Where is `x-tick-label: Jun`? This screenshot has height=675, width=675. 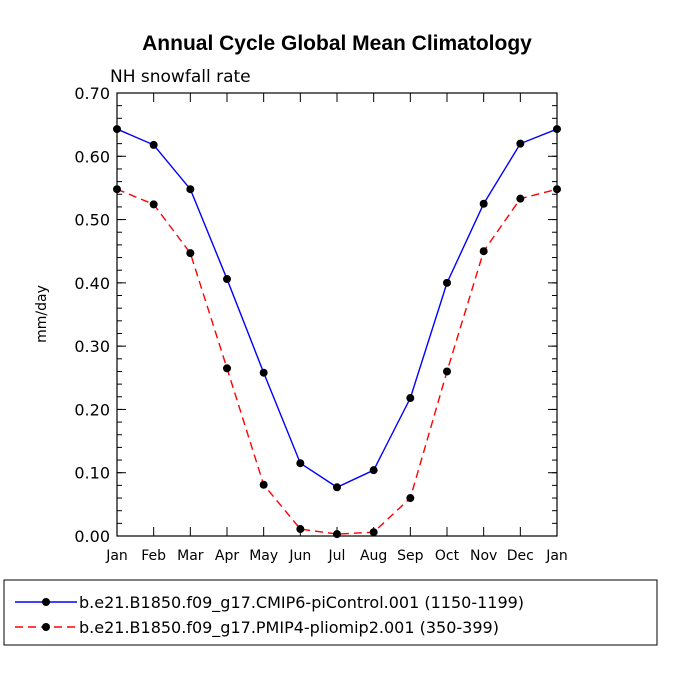
x-tick-label: Jun is located at coordinates (299, 556).